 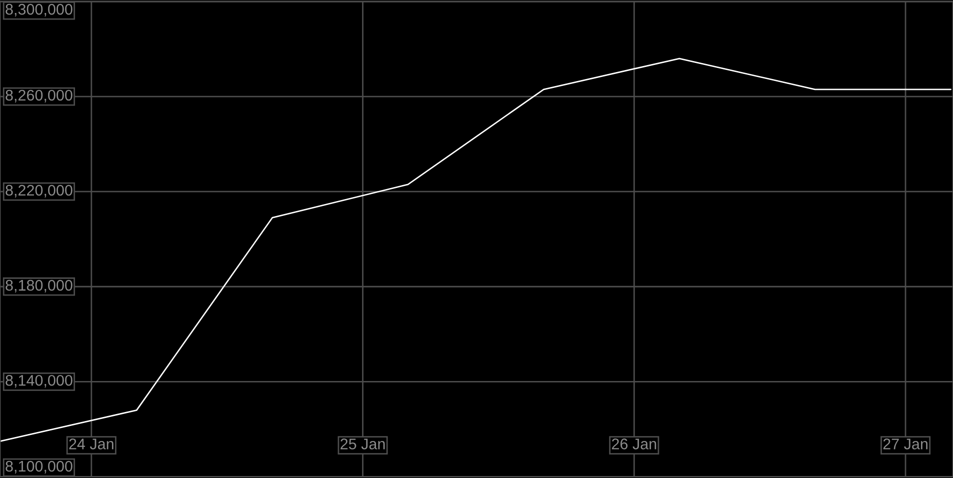 I want to click on x-tick-label: 25 Jan, so click(x=362, y=444).